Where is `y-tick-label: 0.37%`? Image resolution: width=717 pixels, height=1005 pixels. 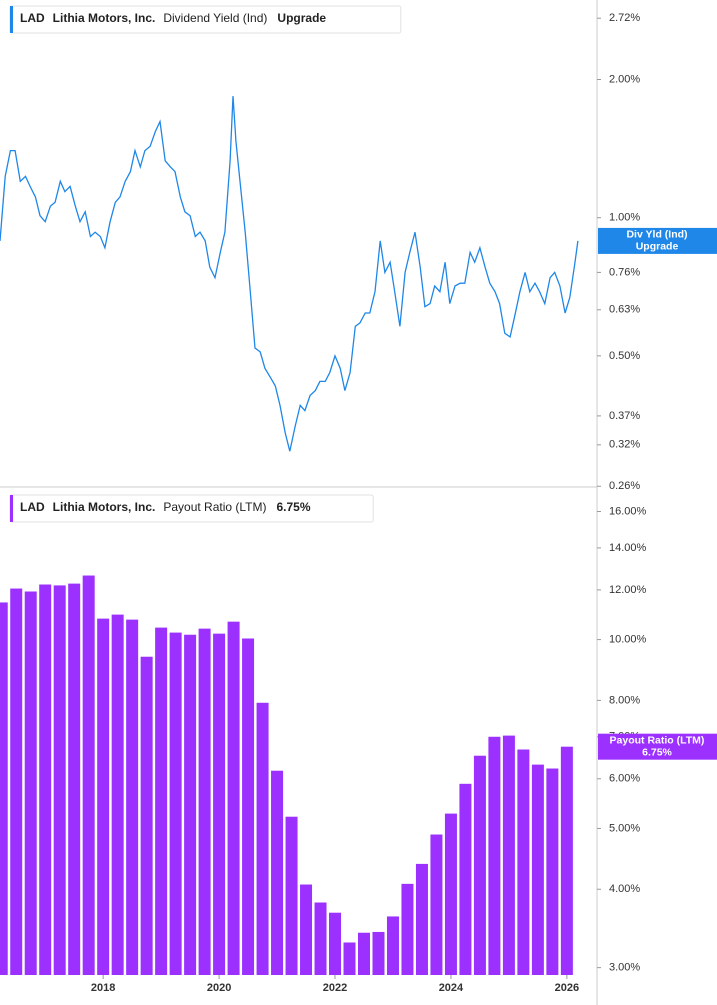 y-tick-label: 0.37% is located at coordinates (624, 416).